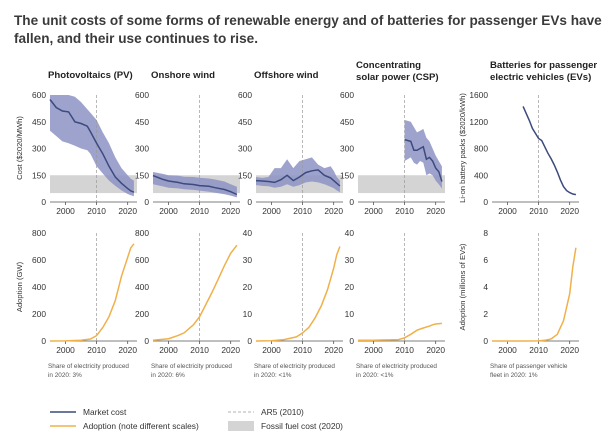 The width and height of the screenshot is (606, 445). Describe the element at coordinates (569, 350) in the screenshot. I see `adoption-x-tick-label-4: 2020` at that location.